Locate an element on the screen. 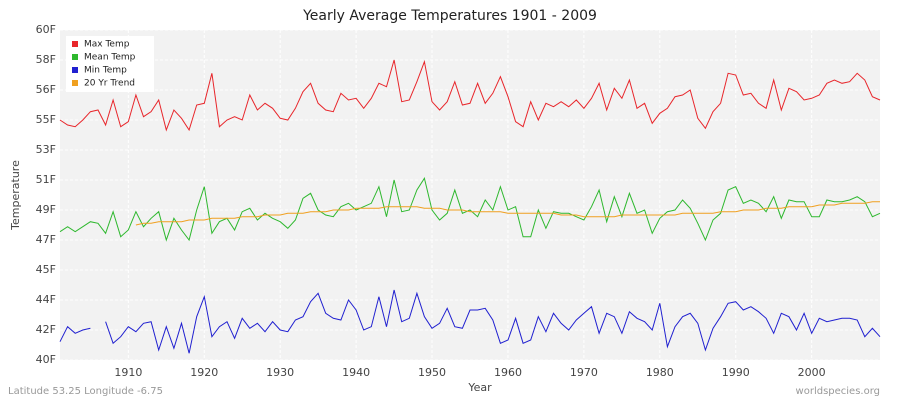  y-tick-label: 45F is located at coordinates (46, 269).